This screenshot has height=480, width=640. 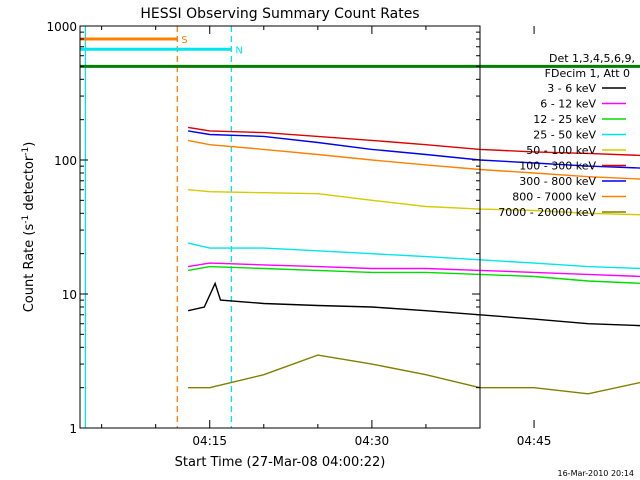 I want to click on y-tick-label: 1000, so click(x=61, y=27).